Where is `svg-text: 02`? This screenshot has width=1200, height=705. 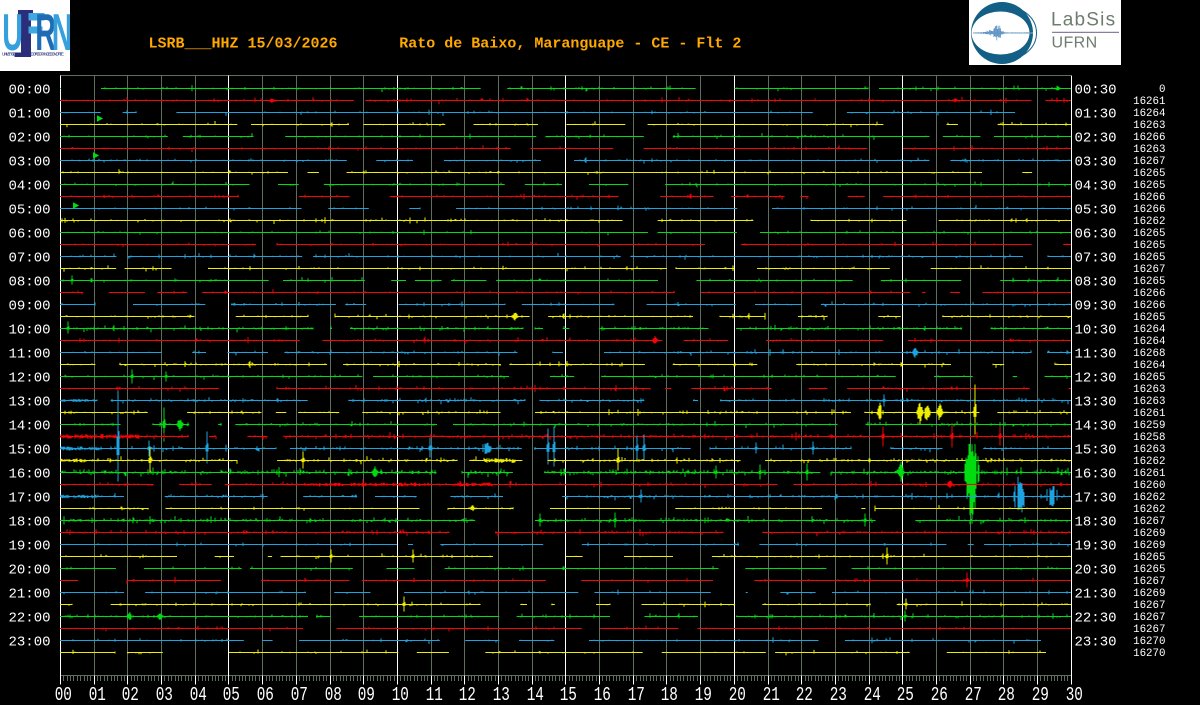 svg-text: 02 is located at coordinates (130, 694).